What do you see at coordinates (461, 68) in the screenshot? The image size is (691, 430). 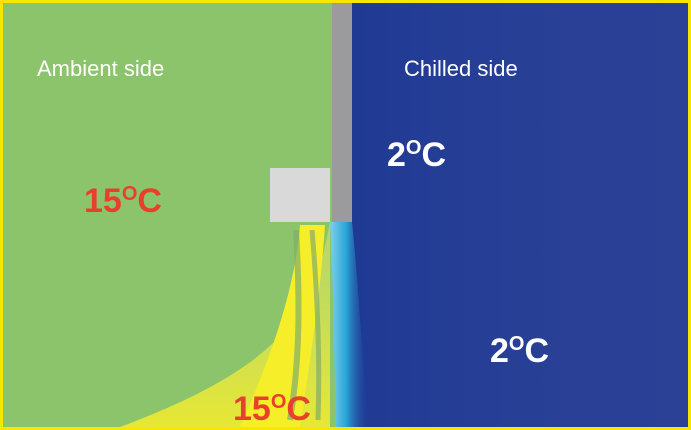 I see `side-label: Chilled side` at bounding box center [461, 68].